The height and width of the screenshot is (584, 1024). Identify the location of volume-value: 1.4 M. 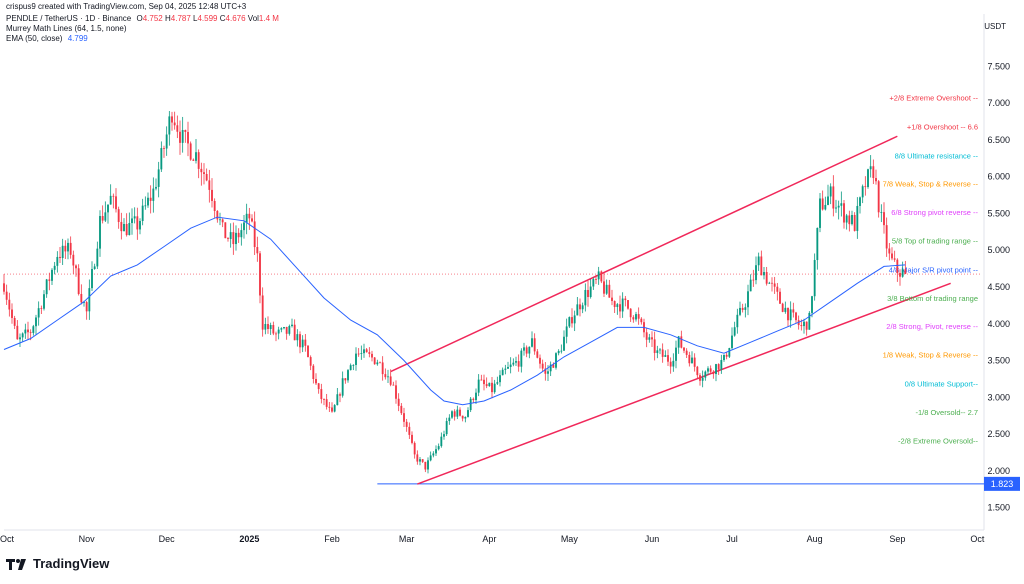
(268, 18).